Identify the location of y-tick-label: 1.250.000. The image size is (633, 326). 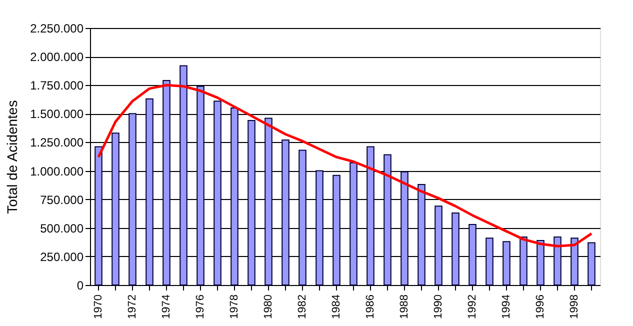
(57, 143).